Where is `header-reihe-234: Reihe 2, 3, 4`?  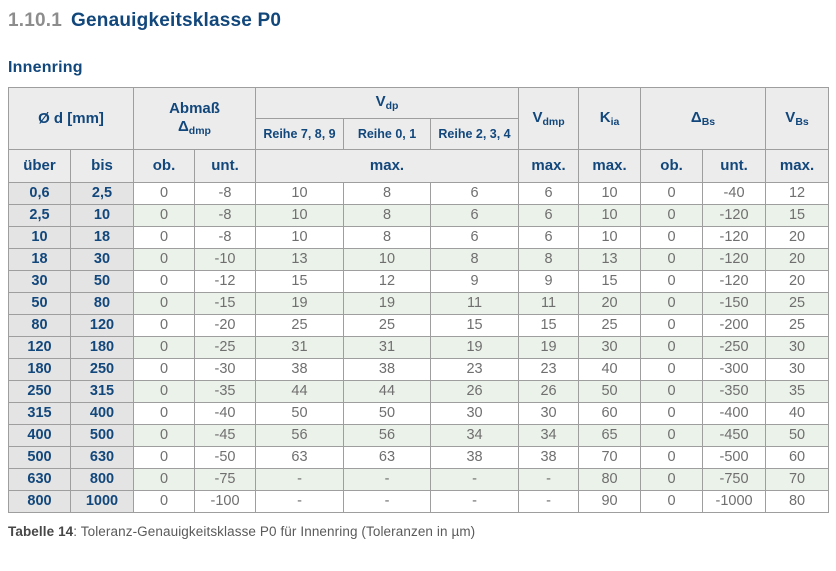 header-reihe-234: Reihe 2, 3, 4 is located at coordinates (474, 133).